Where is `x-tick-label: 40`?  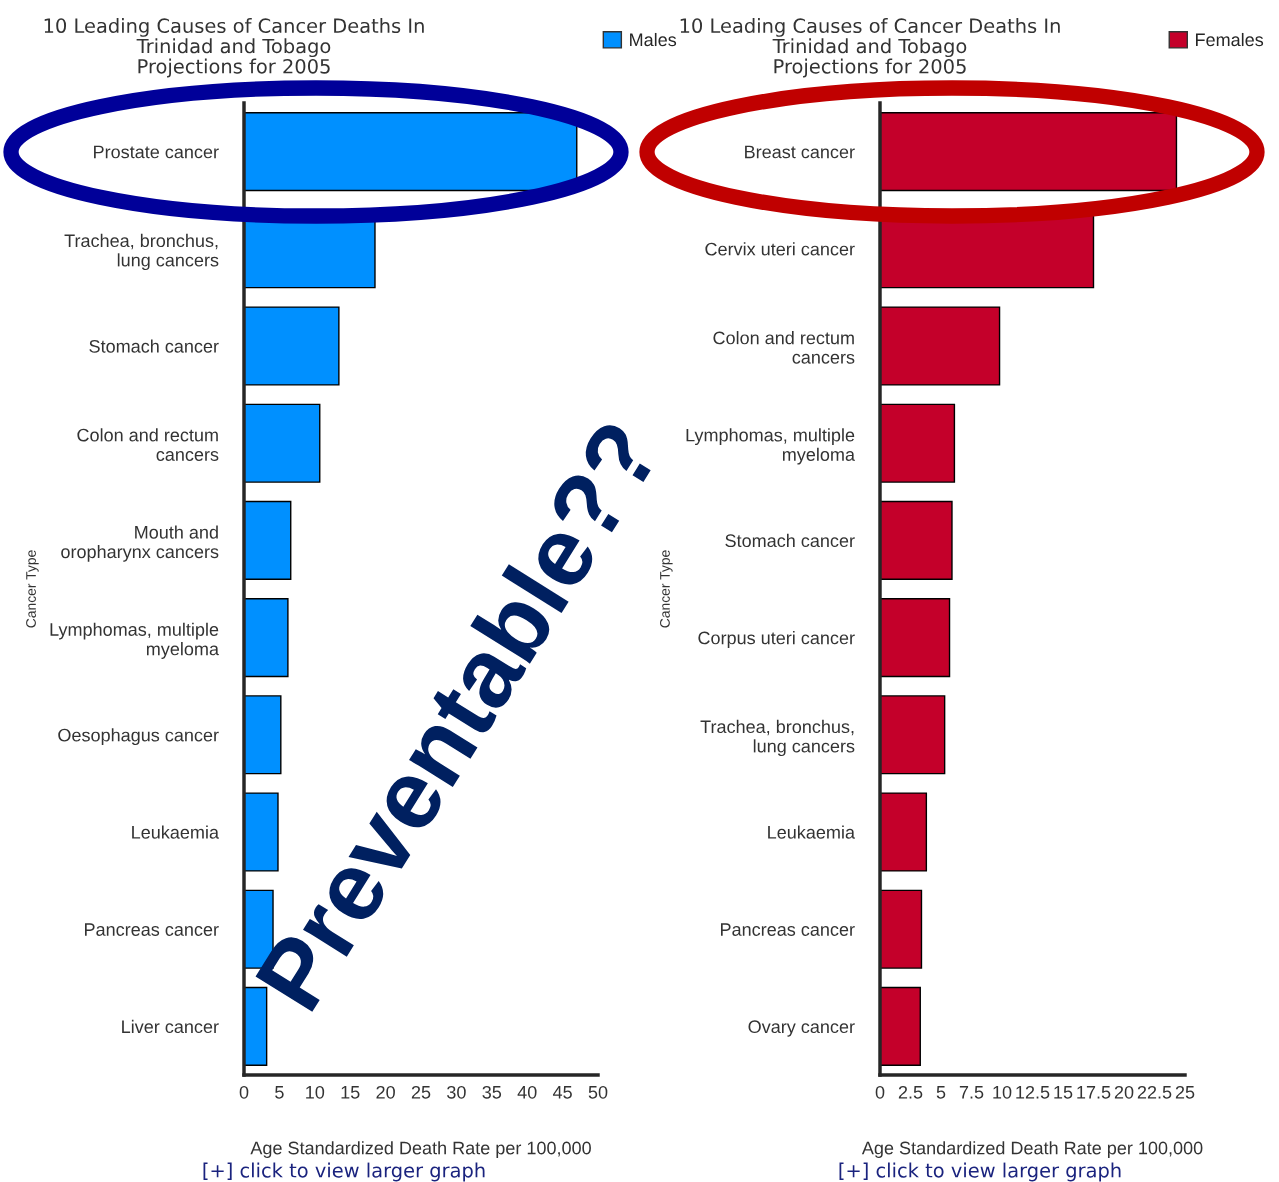
x-tick-label: 40 is located at coordinates (527, 1092).